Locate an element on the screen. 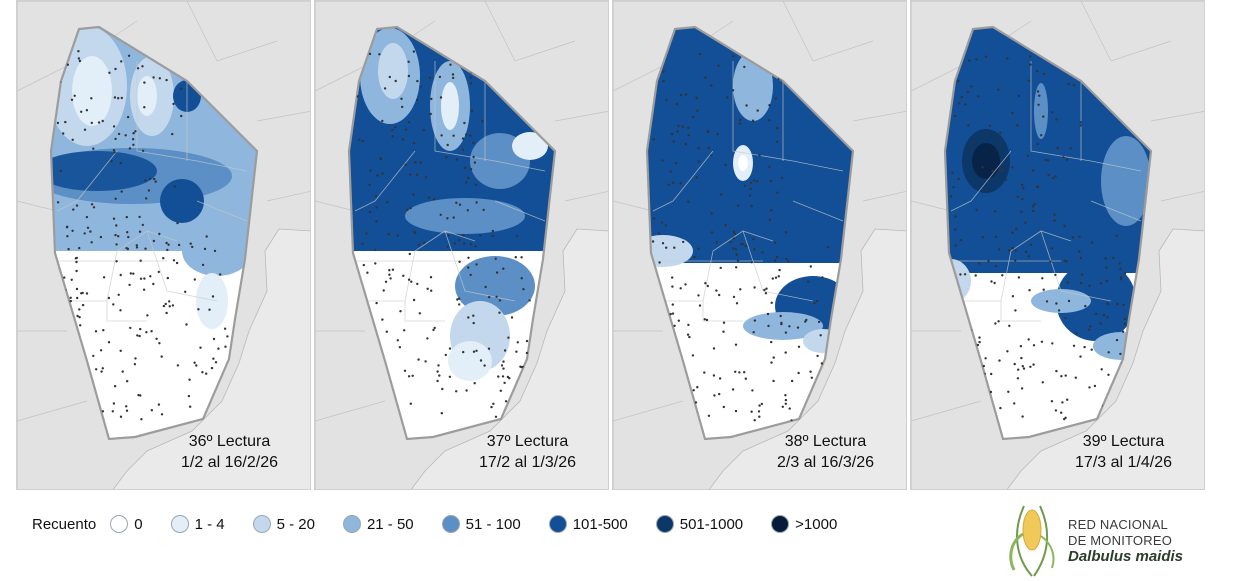 Image resolution: width=1247 pixels, height=581 pixels. density-zone is located at coordinates (1096, 301).